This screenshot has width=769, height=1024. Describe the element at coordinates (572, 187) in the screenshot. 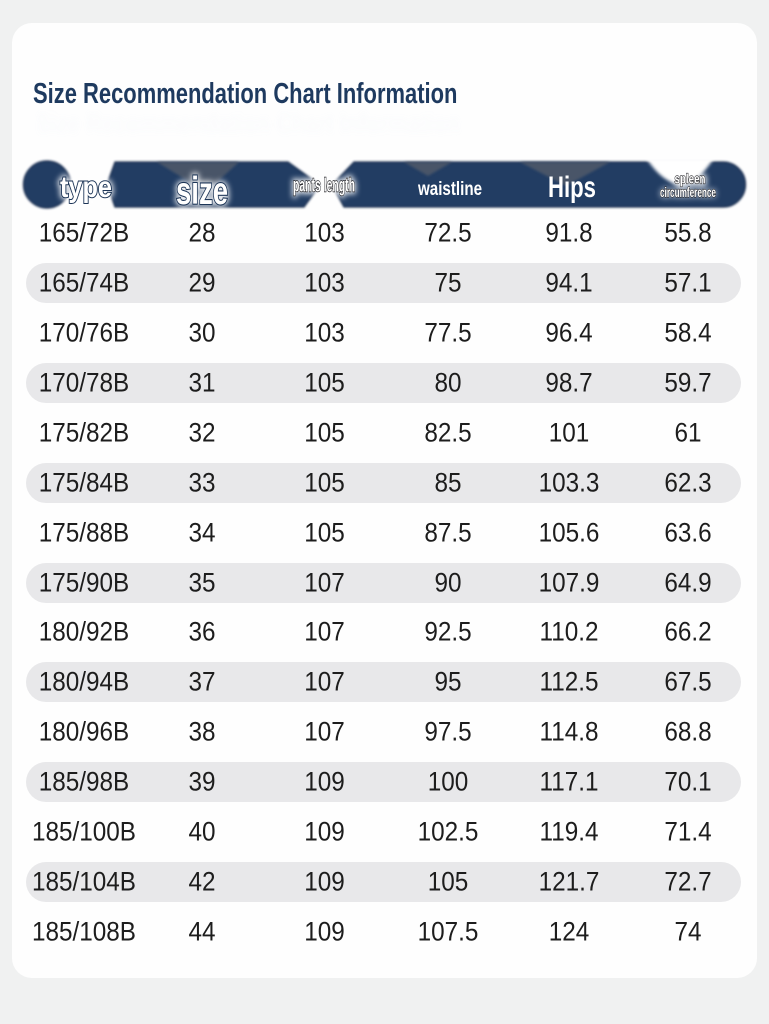

I see `svg-text: Hips` at that location.